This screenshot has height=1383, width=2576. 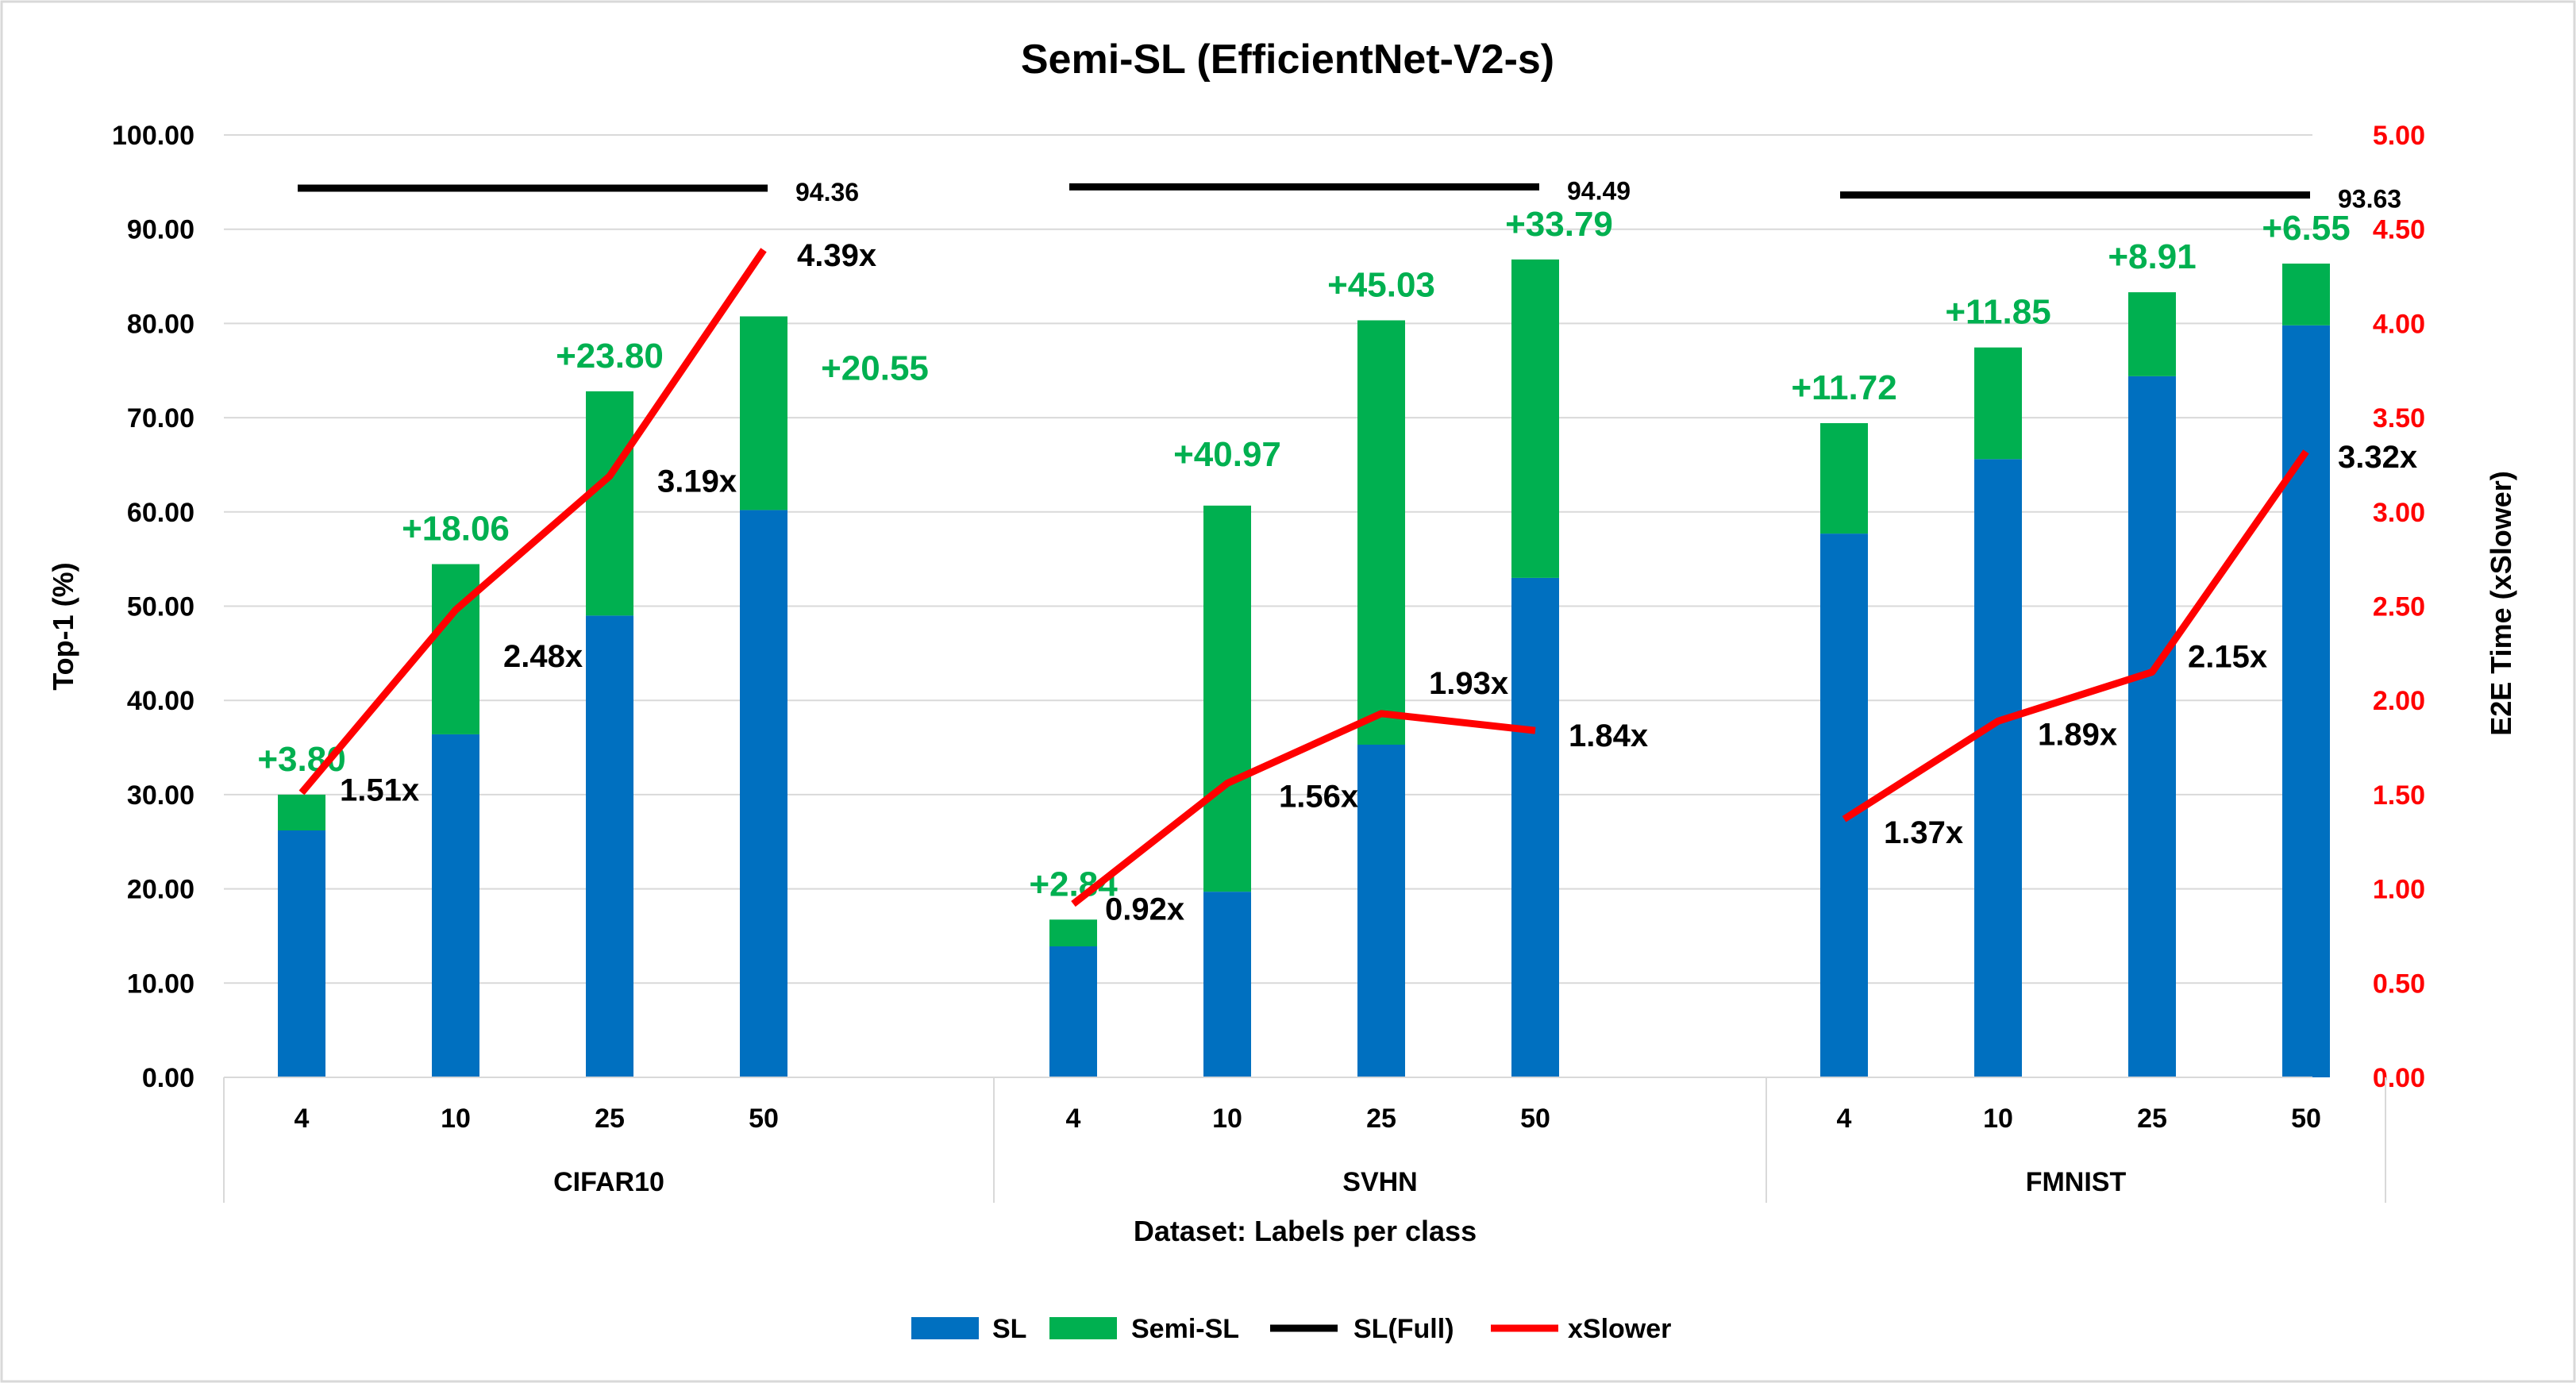 What do you see at coordinates (2399, 418) in the screenshot?
I see `y2-tick-label: 3.50` at bounding box center [2399, 418].